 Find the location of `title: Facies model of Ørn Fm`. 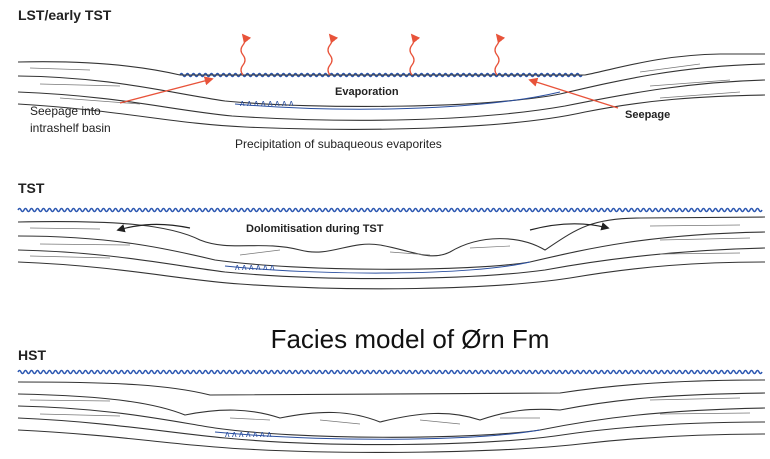

title: Facies model of Ørn Fm is located at coordinates (410, 339).